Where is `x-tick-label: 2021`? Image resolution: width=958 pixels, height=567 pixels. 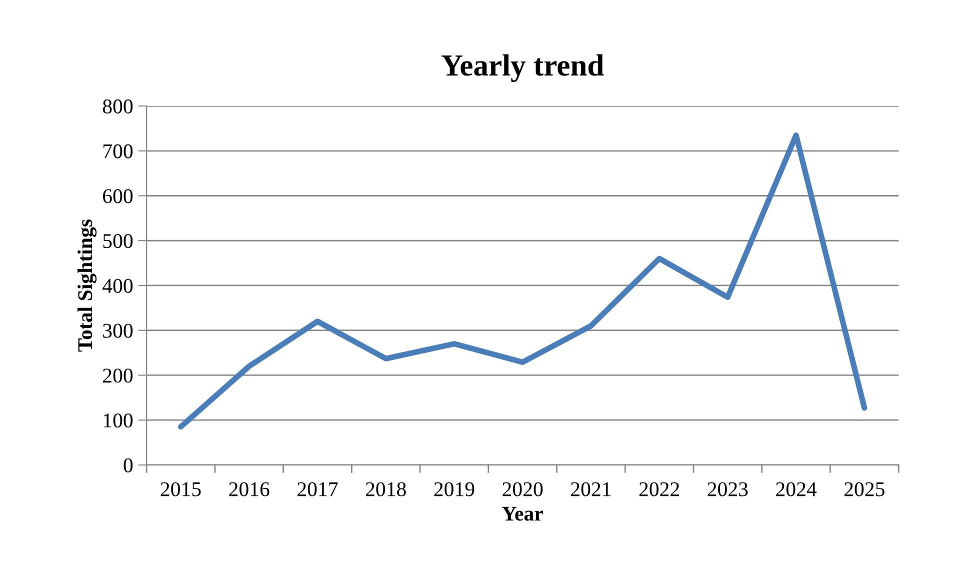
x-tick-label: 2021 is located at coordinates (591, 489).